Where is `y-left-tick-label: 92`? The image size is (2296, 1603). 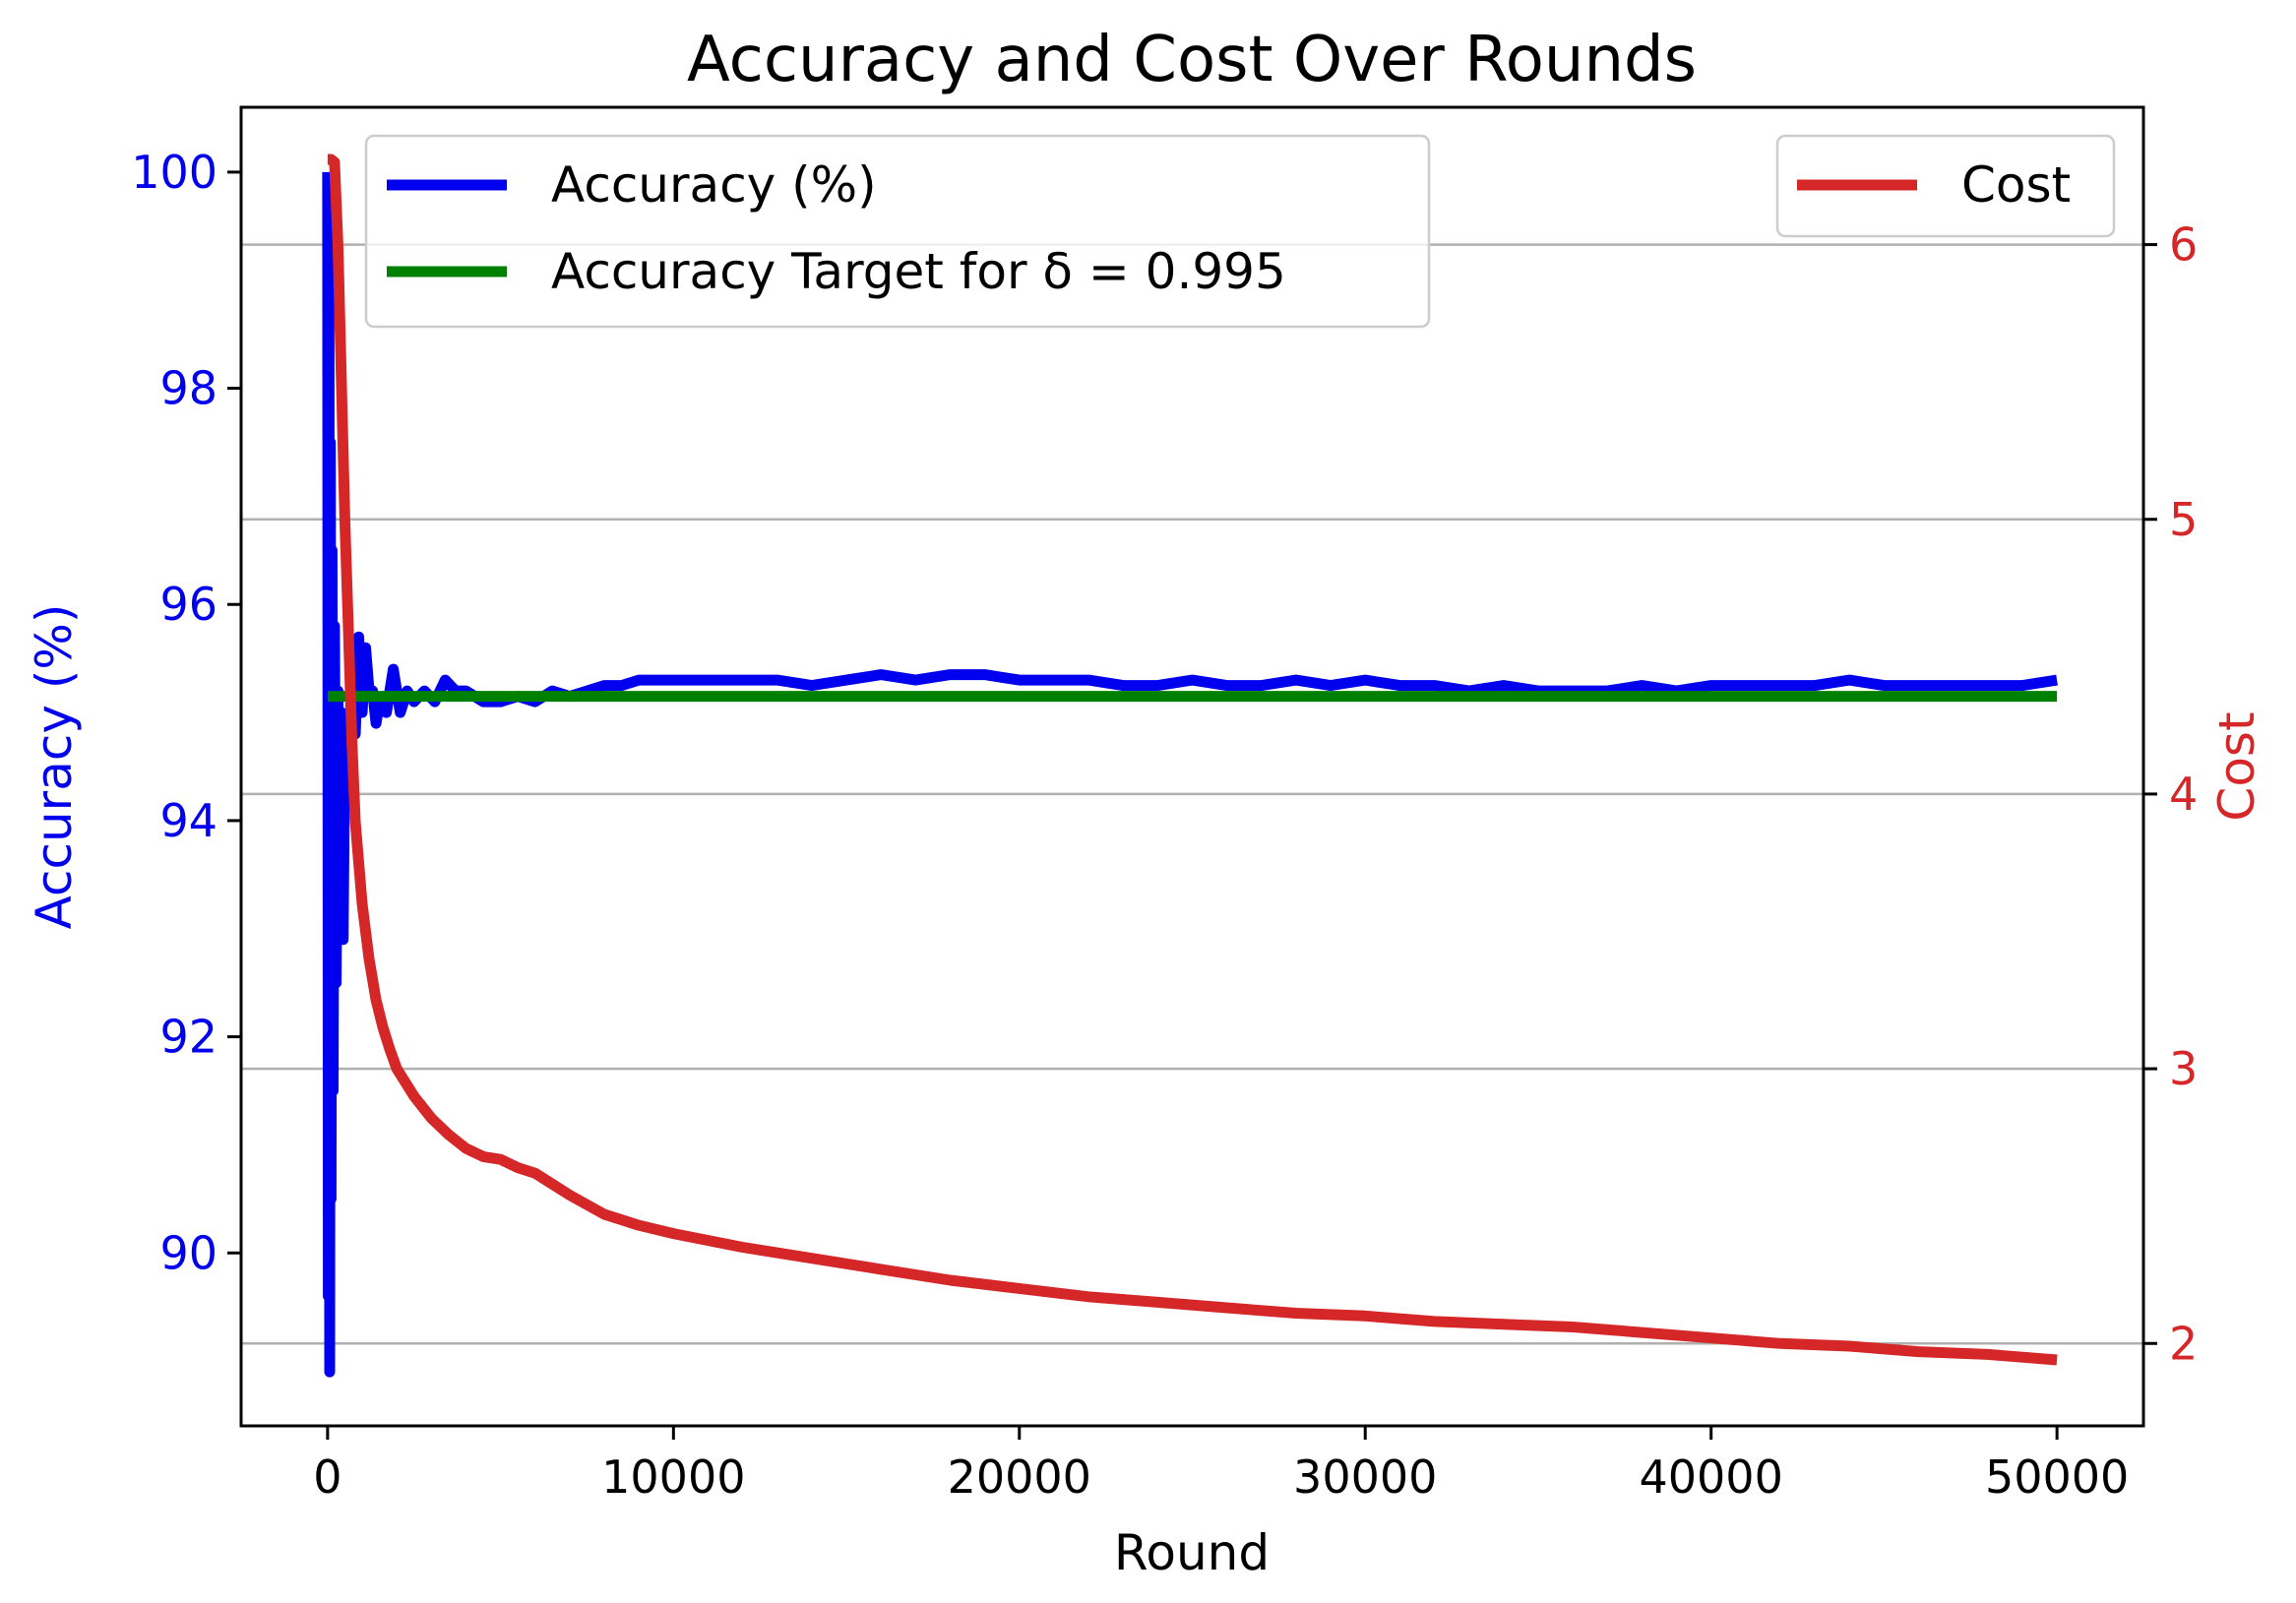
y-left-tick-label: 92 is located at coordinates (188, 1037).